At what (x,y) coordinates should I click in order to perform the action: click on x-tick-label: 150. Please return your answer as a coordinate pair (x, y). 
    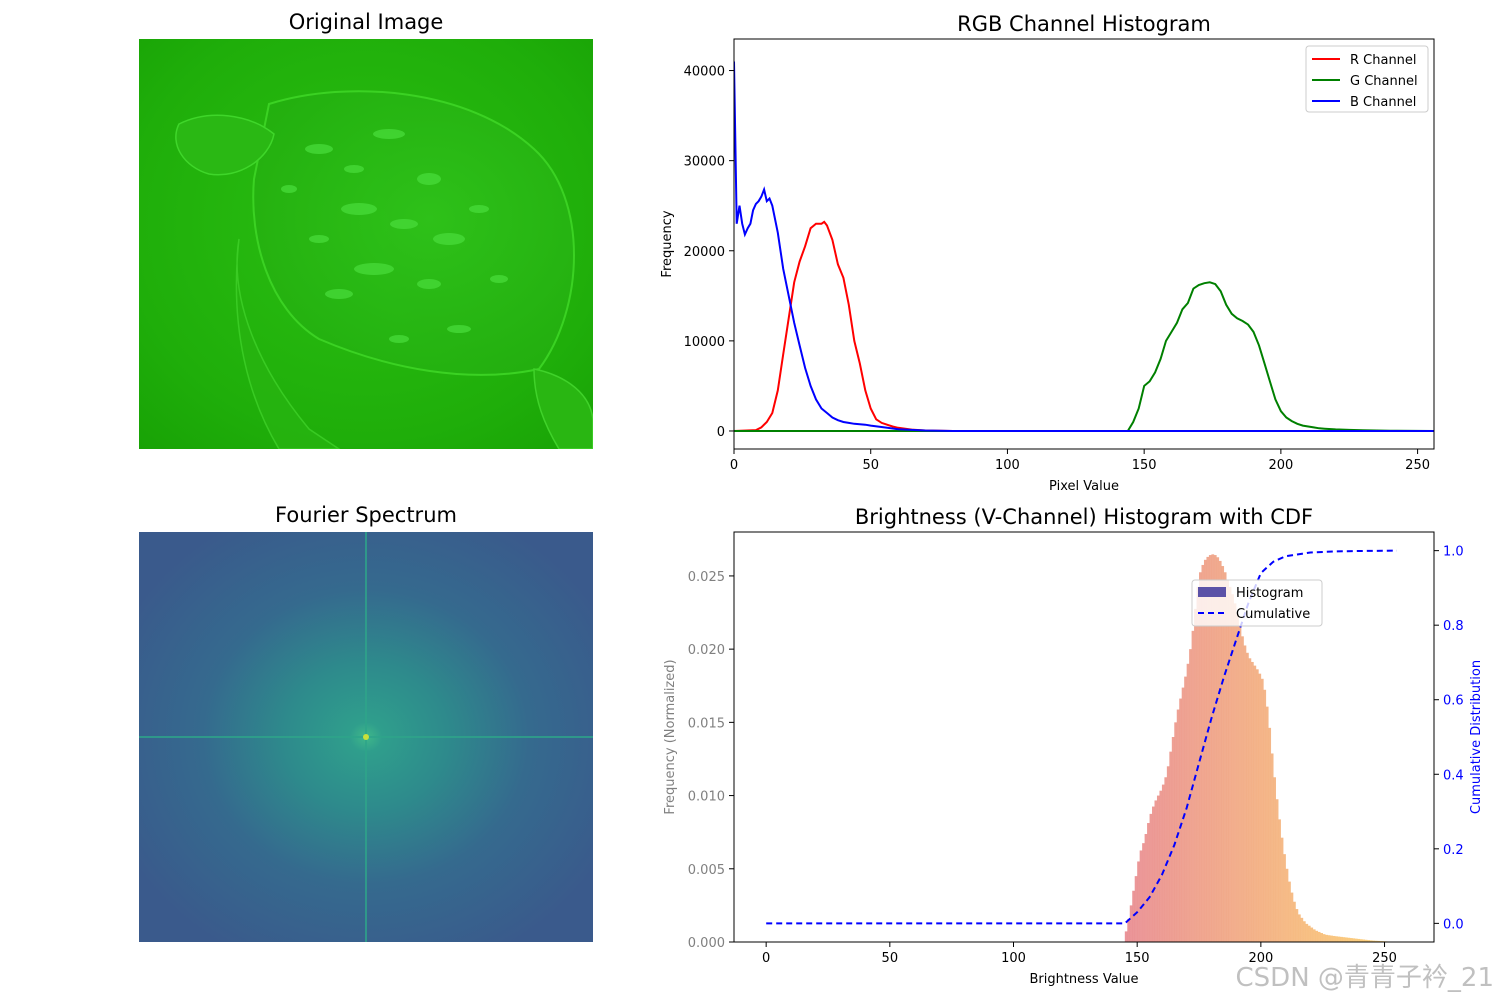
    Looking at the image, I should click on (1144, 465).